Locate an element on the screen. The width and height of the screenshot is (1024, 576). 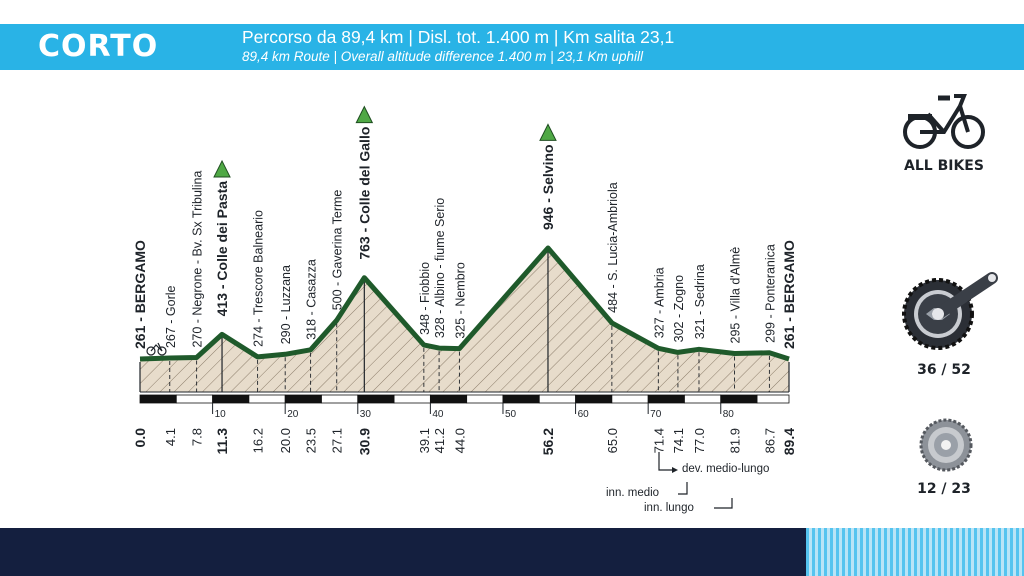
waypoint-km-label: 11.3 is located at coordinates (222, 441).